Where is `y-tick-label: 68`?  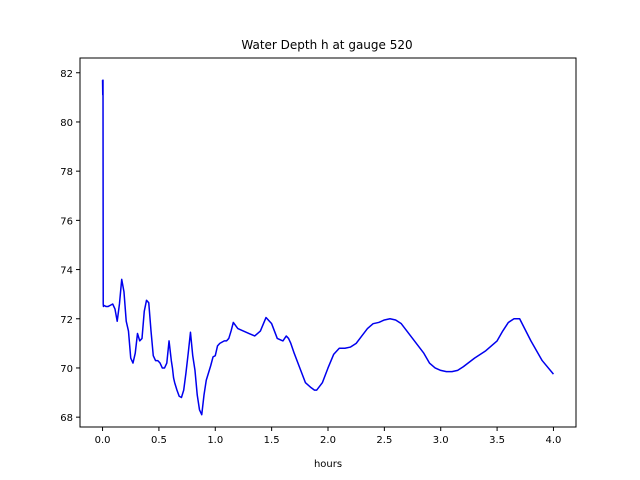 y-tick-label: 68 is located at coordinates (66, 418).